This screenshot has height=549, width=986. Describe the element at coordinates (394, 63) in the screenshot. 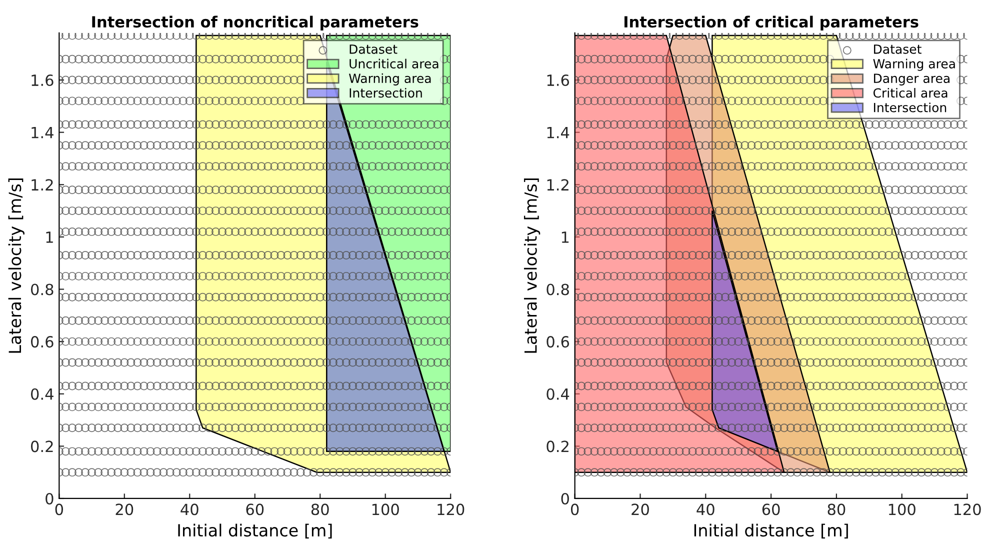

I see `legend-label: Uncritical area` at that location.